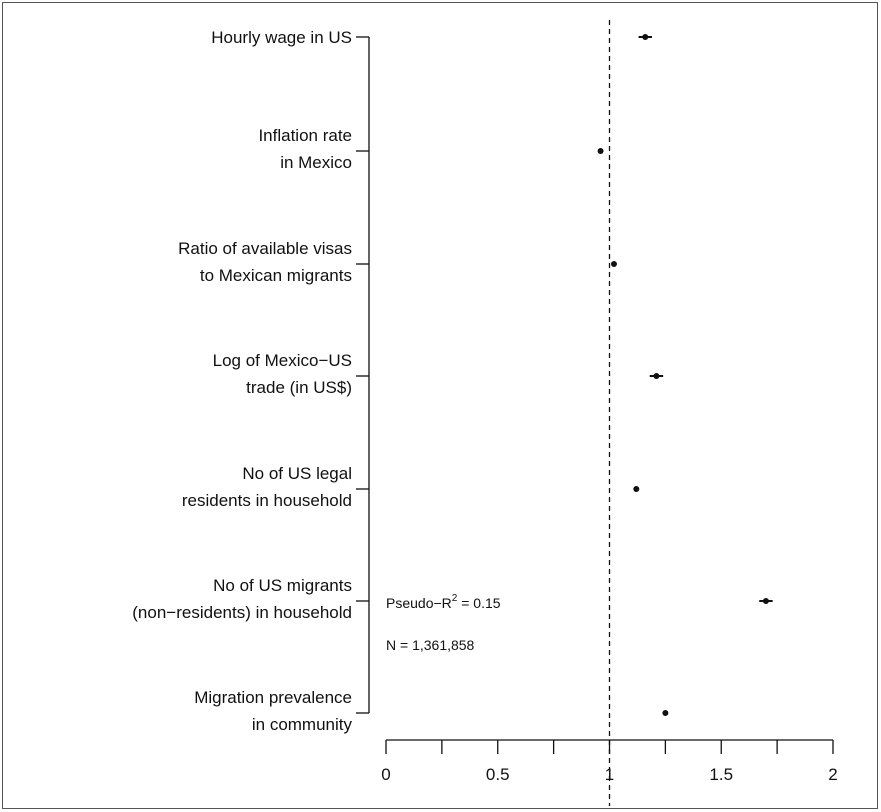  I want to click on category-label: Inflation rate, so click(305, 135).